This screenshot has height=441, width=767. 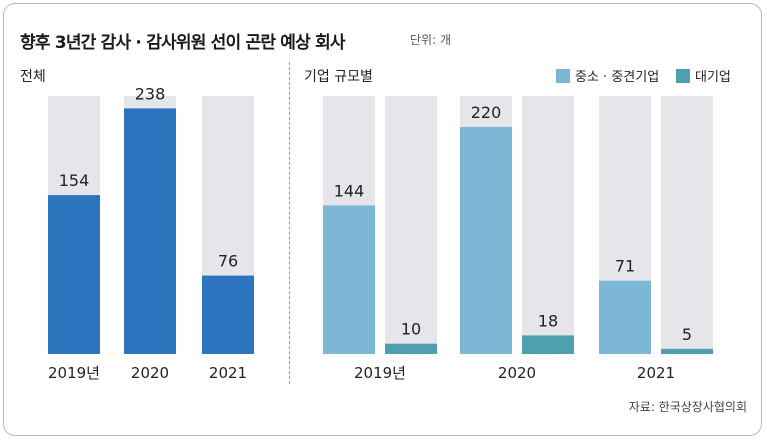 I want to click on bar-total-1-label: 238, so click(x=150, y=93).